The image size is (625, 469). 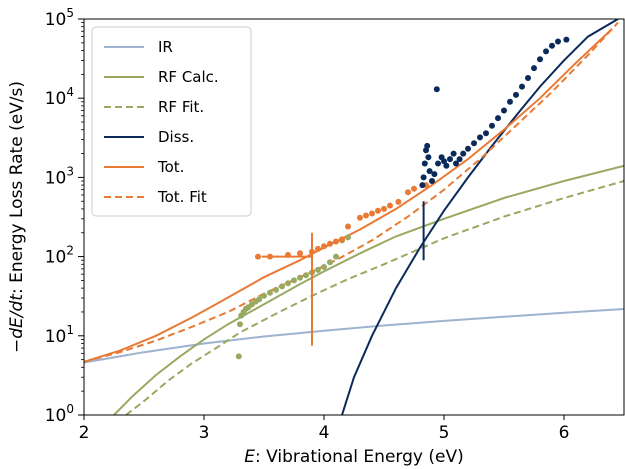 I want to click on errorbar-layer, so click(x=343, y=273).